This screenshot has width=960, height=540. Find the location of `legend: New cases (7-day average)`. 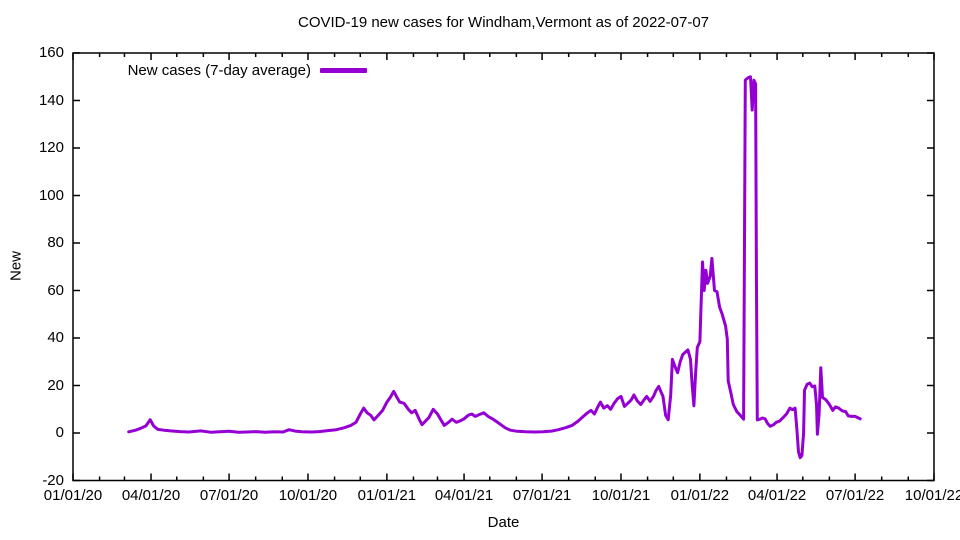

legend: New cases (7-day average) is located at coordinates (220, 70).